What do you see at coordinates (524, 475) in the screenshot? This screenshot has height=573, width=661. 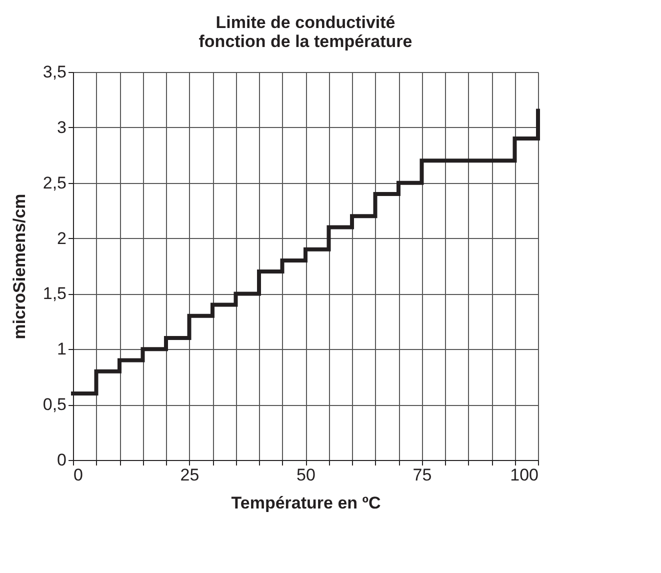 I see `x-tick-label: 100` at bounding box center [524, 475].